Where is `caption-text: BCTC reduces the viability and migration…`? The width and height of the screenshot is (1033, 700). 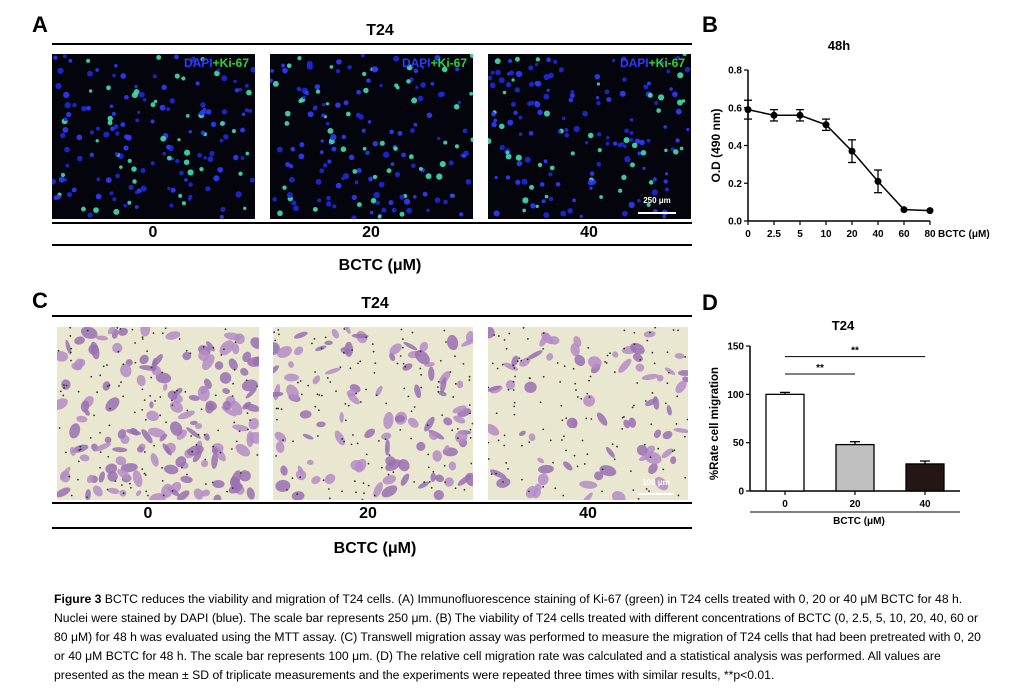
caption-text: BCTC reduces the viability and migration… is located at coordinates (517, 637).